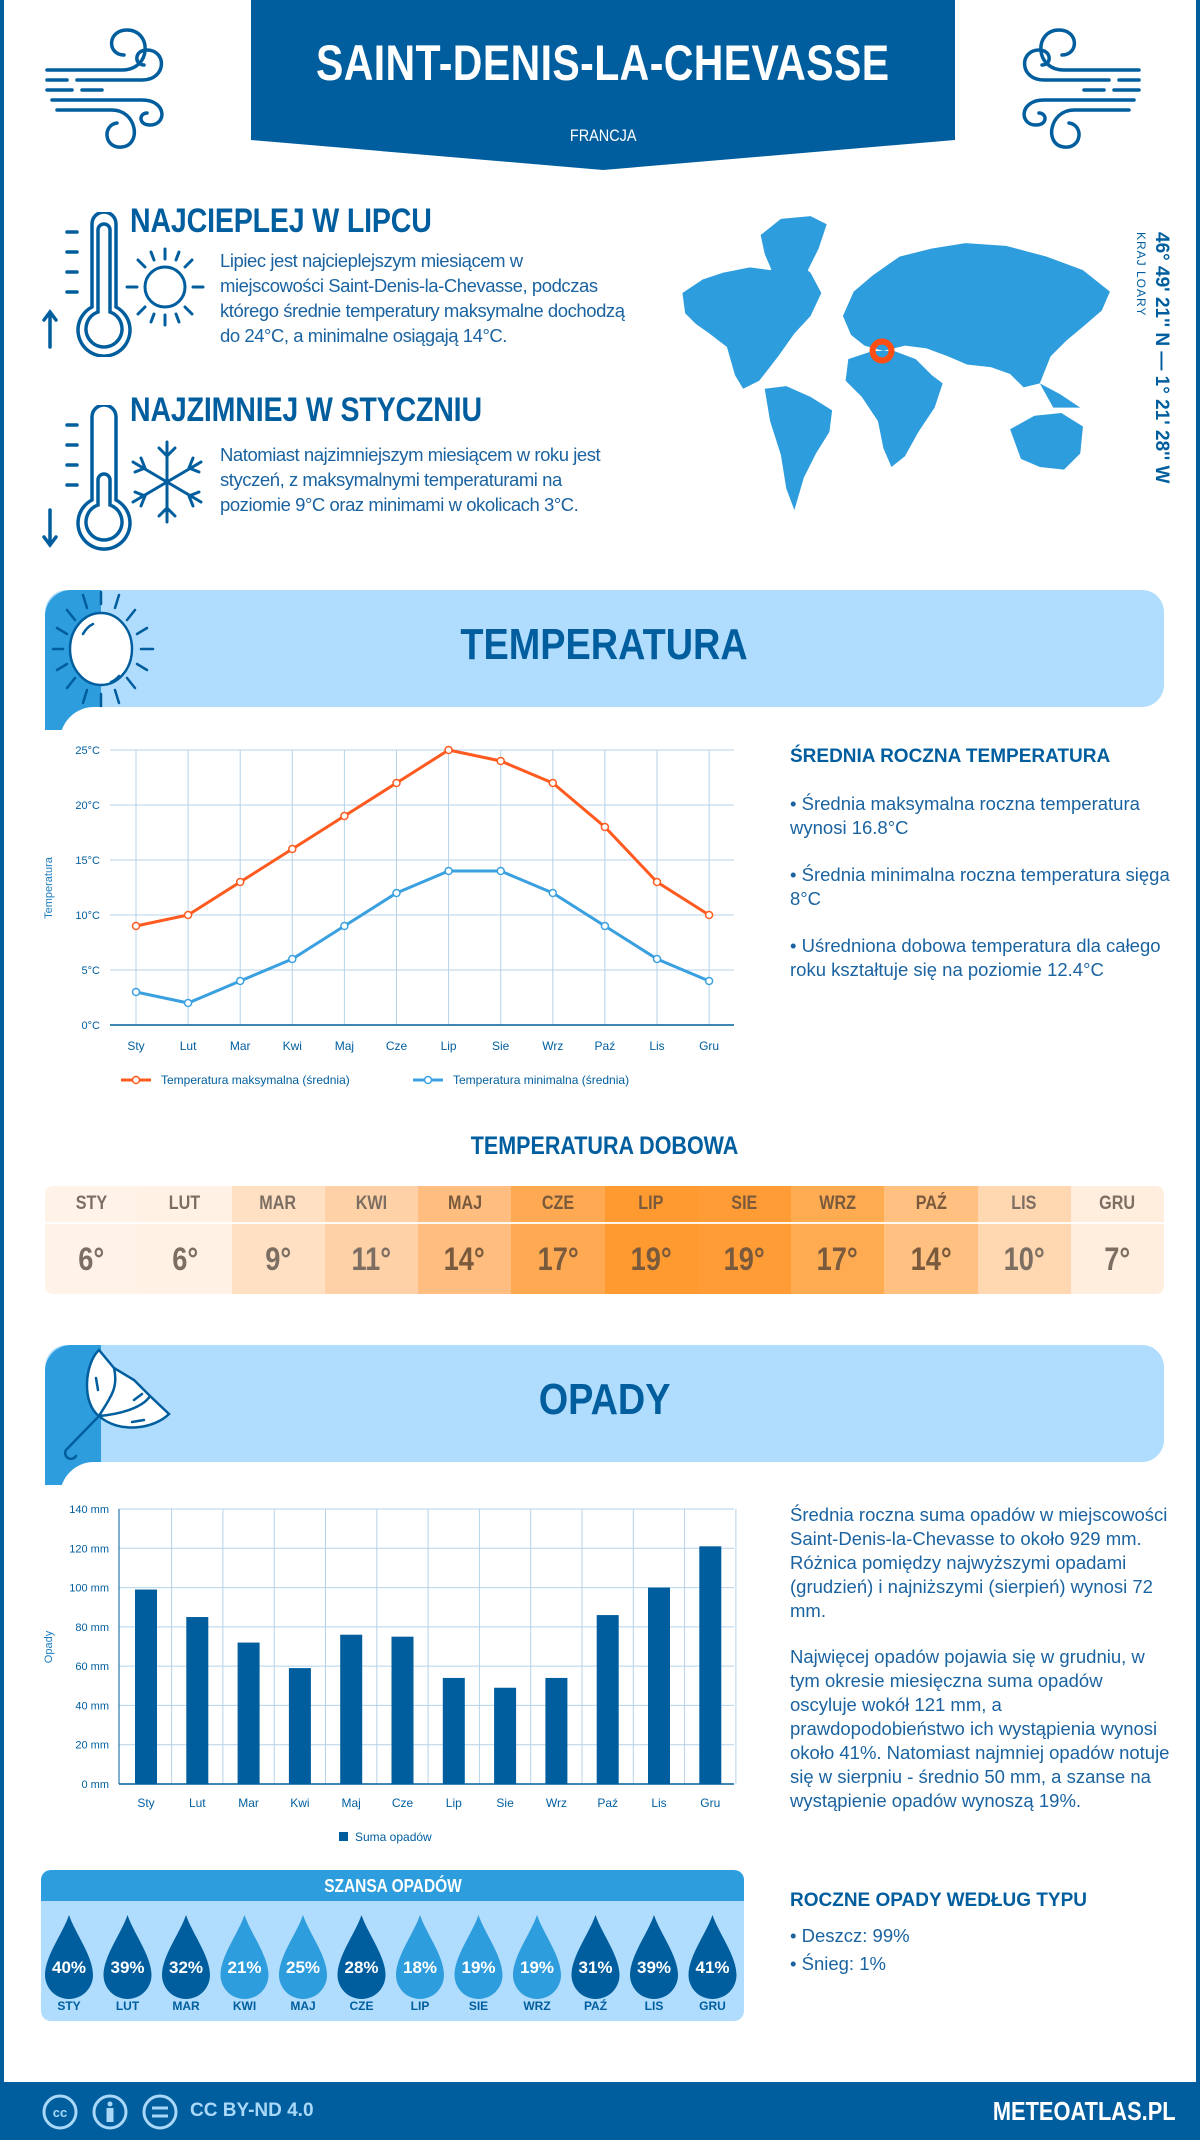 This screenshot has width=1200, height=2140. Describe the element at coordinates (92, 1706) in the screenshot. I see `y-tick-label: 40 mm` at that location.